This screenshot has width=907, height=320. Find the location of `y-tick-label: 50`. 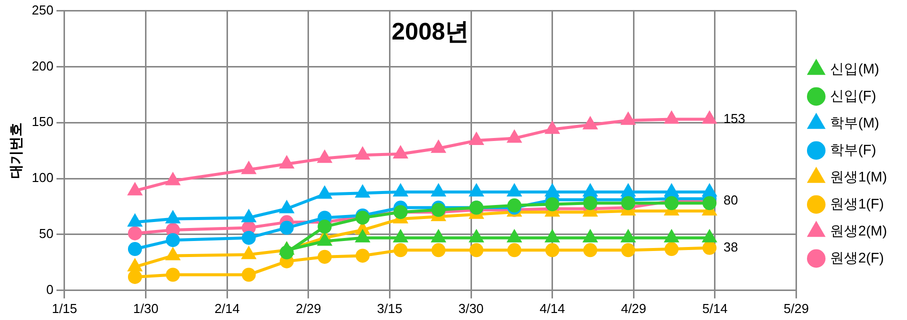

y-tick-label: 50 is located at coordinates (46, 234).